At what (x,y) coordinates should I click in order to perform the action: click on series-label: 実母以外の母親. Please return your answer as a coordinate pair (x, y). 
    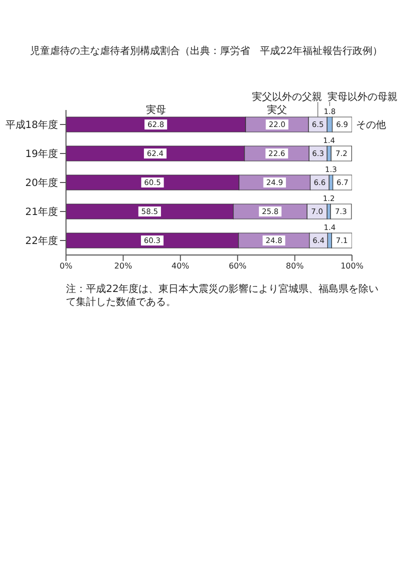
    Looking at the image, I should click on (363, 97).